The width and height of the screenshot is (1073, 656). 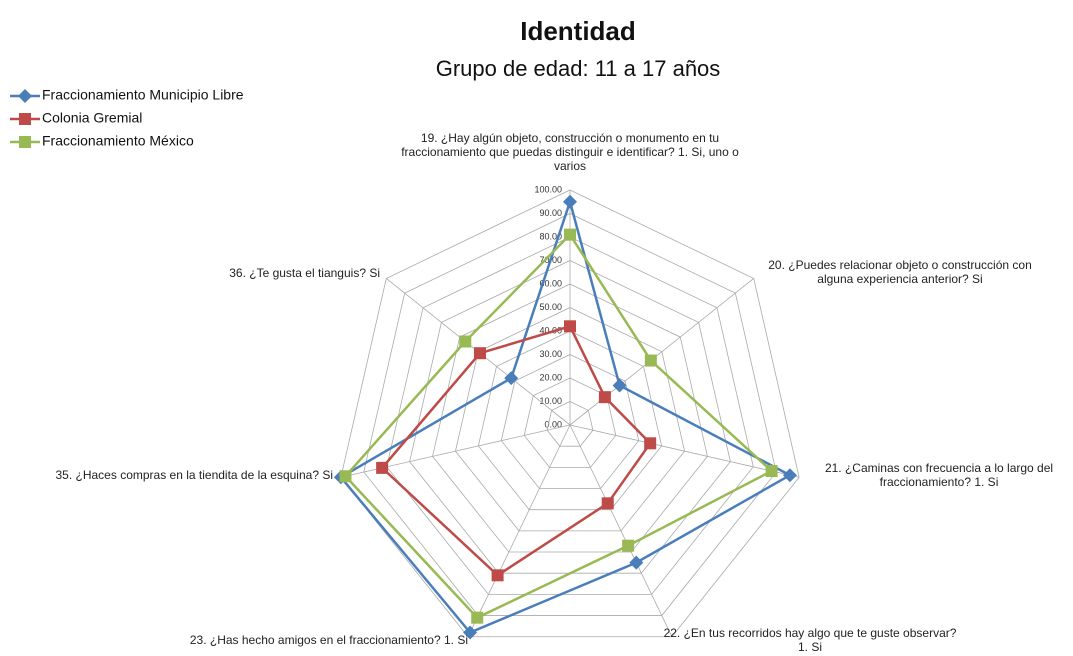 I want to click on legend-label: Fraccionamiento México, so click(x=118, y=141).